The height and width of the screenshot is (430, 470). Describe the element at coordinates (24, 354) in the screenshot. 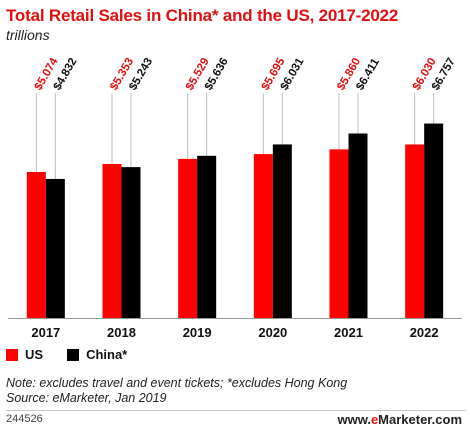

I see `legend-item-us: US` at that location.